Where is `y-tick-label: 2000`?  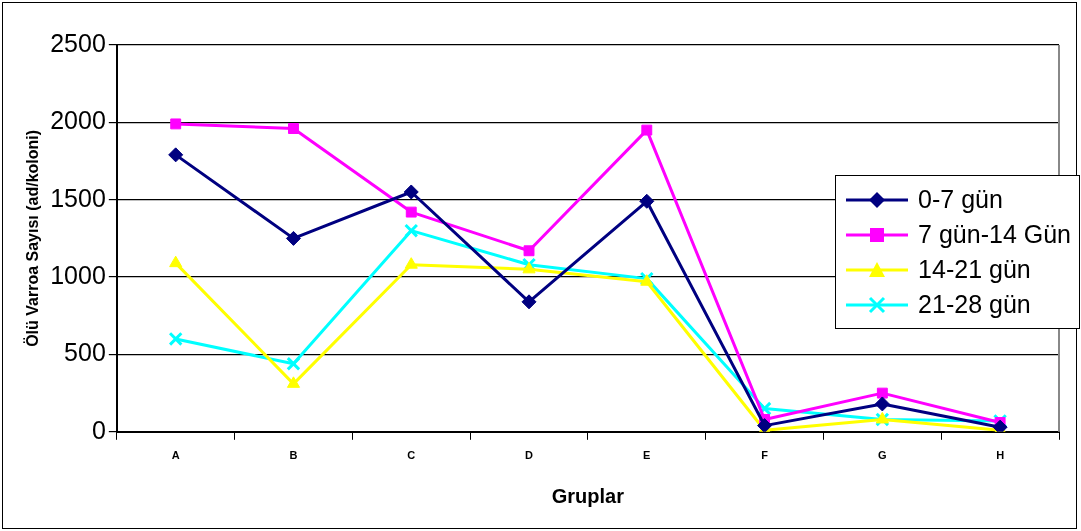 y-tick-label: 2000 is located at coordinates (78, 120).